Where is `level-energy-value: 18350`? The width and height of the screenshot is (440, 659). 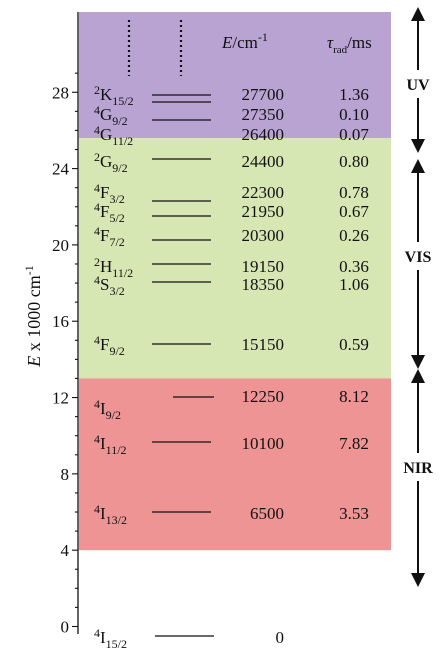
level-energy-value: 18350 is located at coordinates (263, 284).